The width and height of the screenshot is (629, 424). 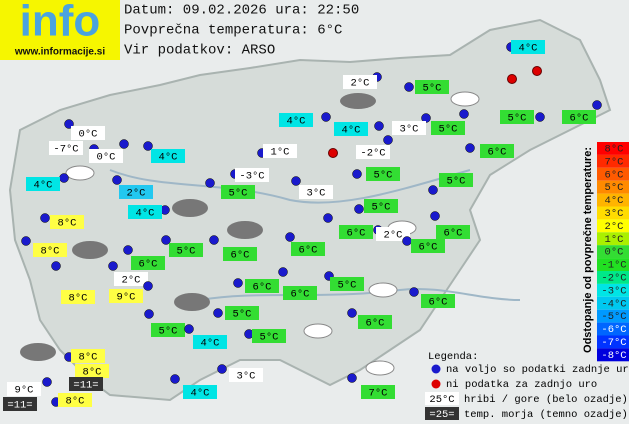 What do you see at coordinates (453, 357) in the screenshot?
I see `legend-title: Legenda:` at bounding box center [453, 357].